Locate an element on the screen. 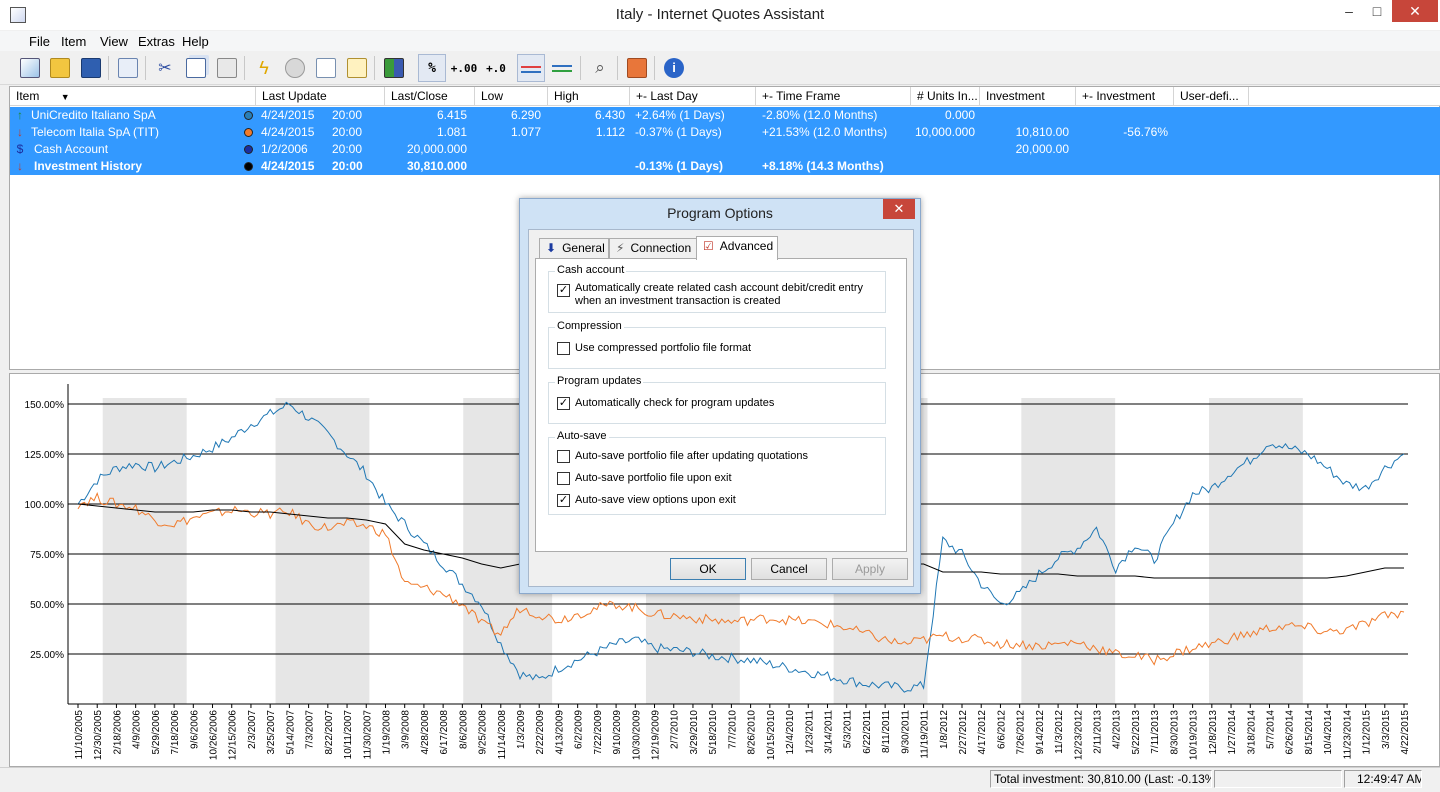 Image resolution: width=1440 pixels, height=792 pixels. series-color-dot is located at coordinates (248, 149).